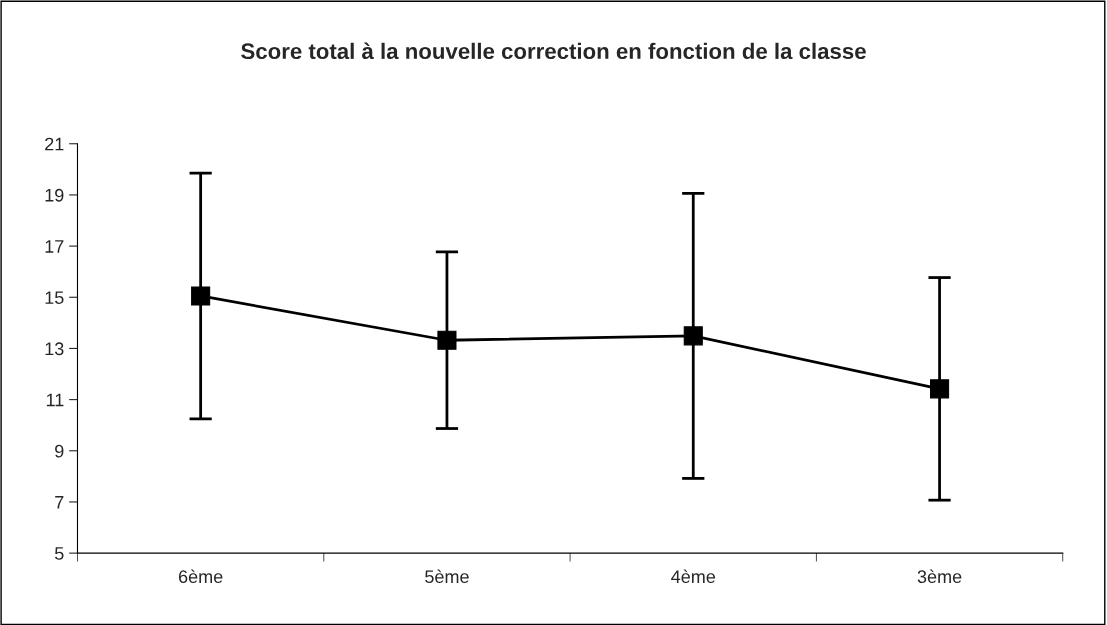 The image size is (1107, 625). Describe the element at coordinates (55, 400) in the screenshot. I see `y-tick-label: 11` at that location.